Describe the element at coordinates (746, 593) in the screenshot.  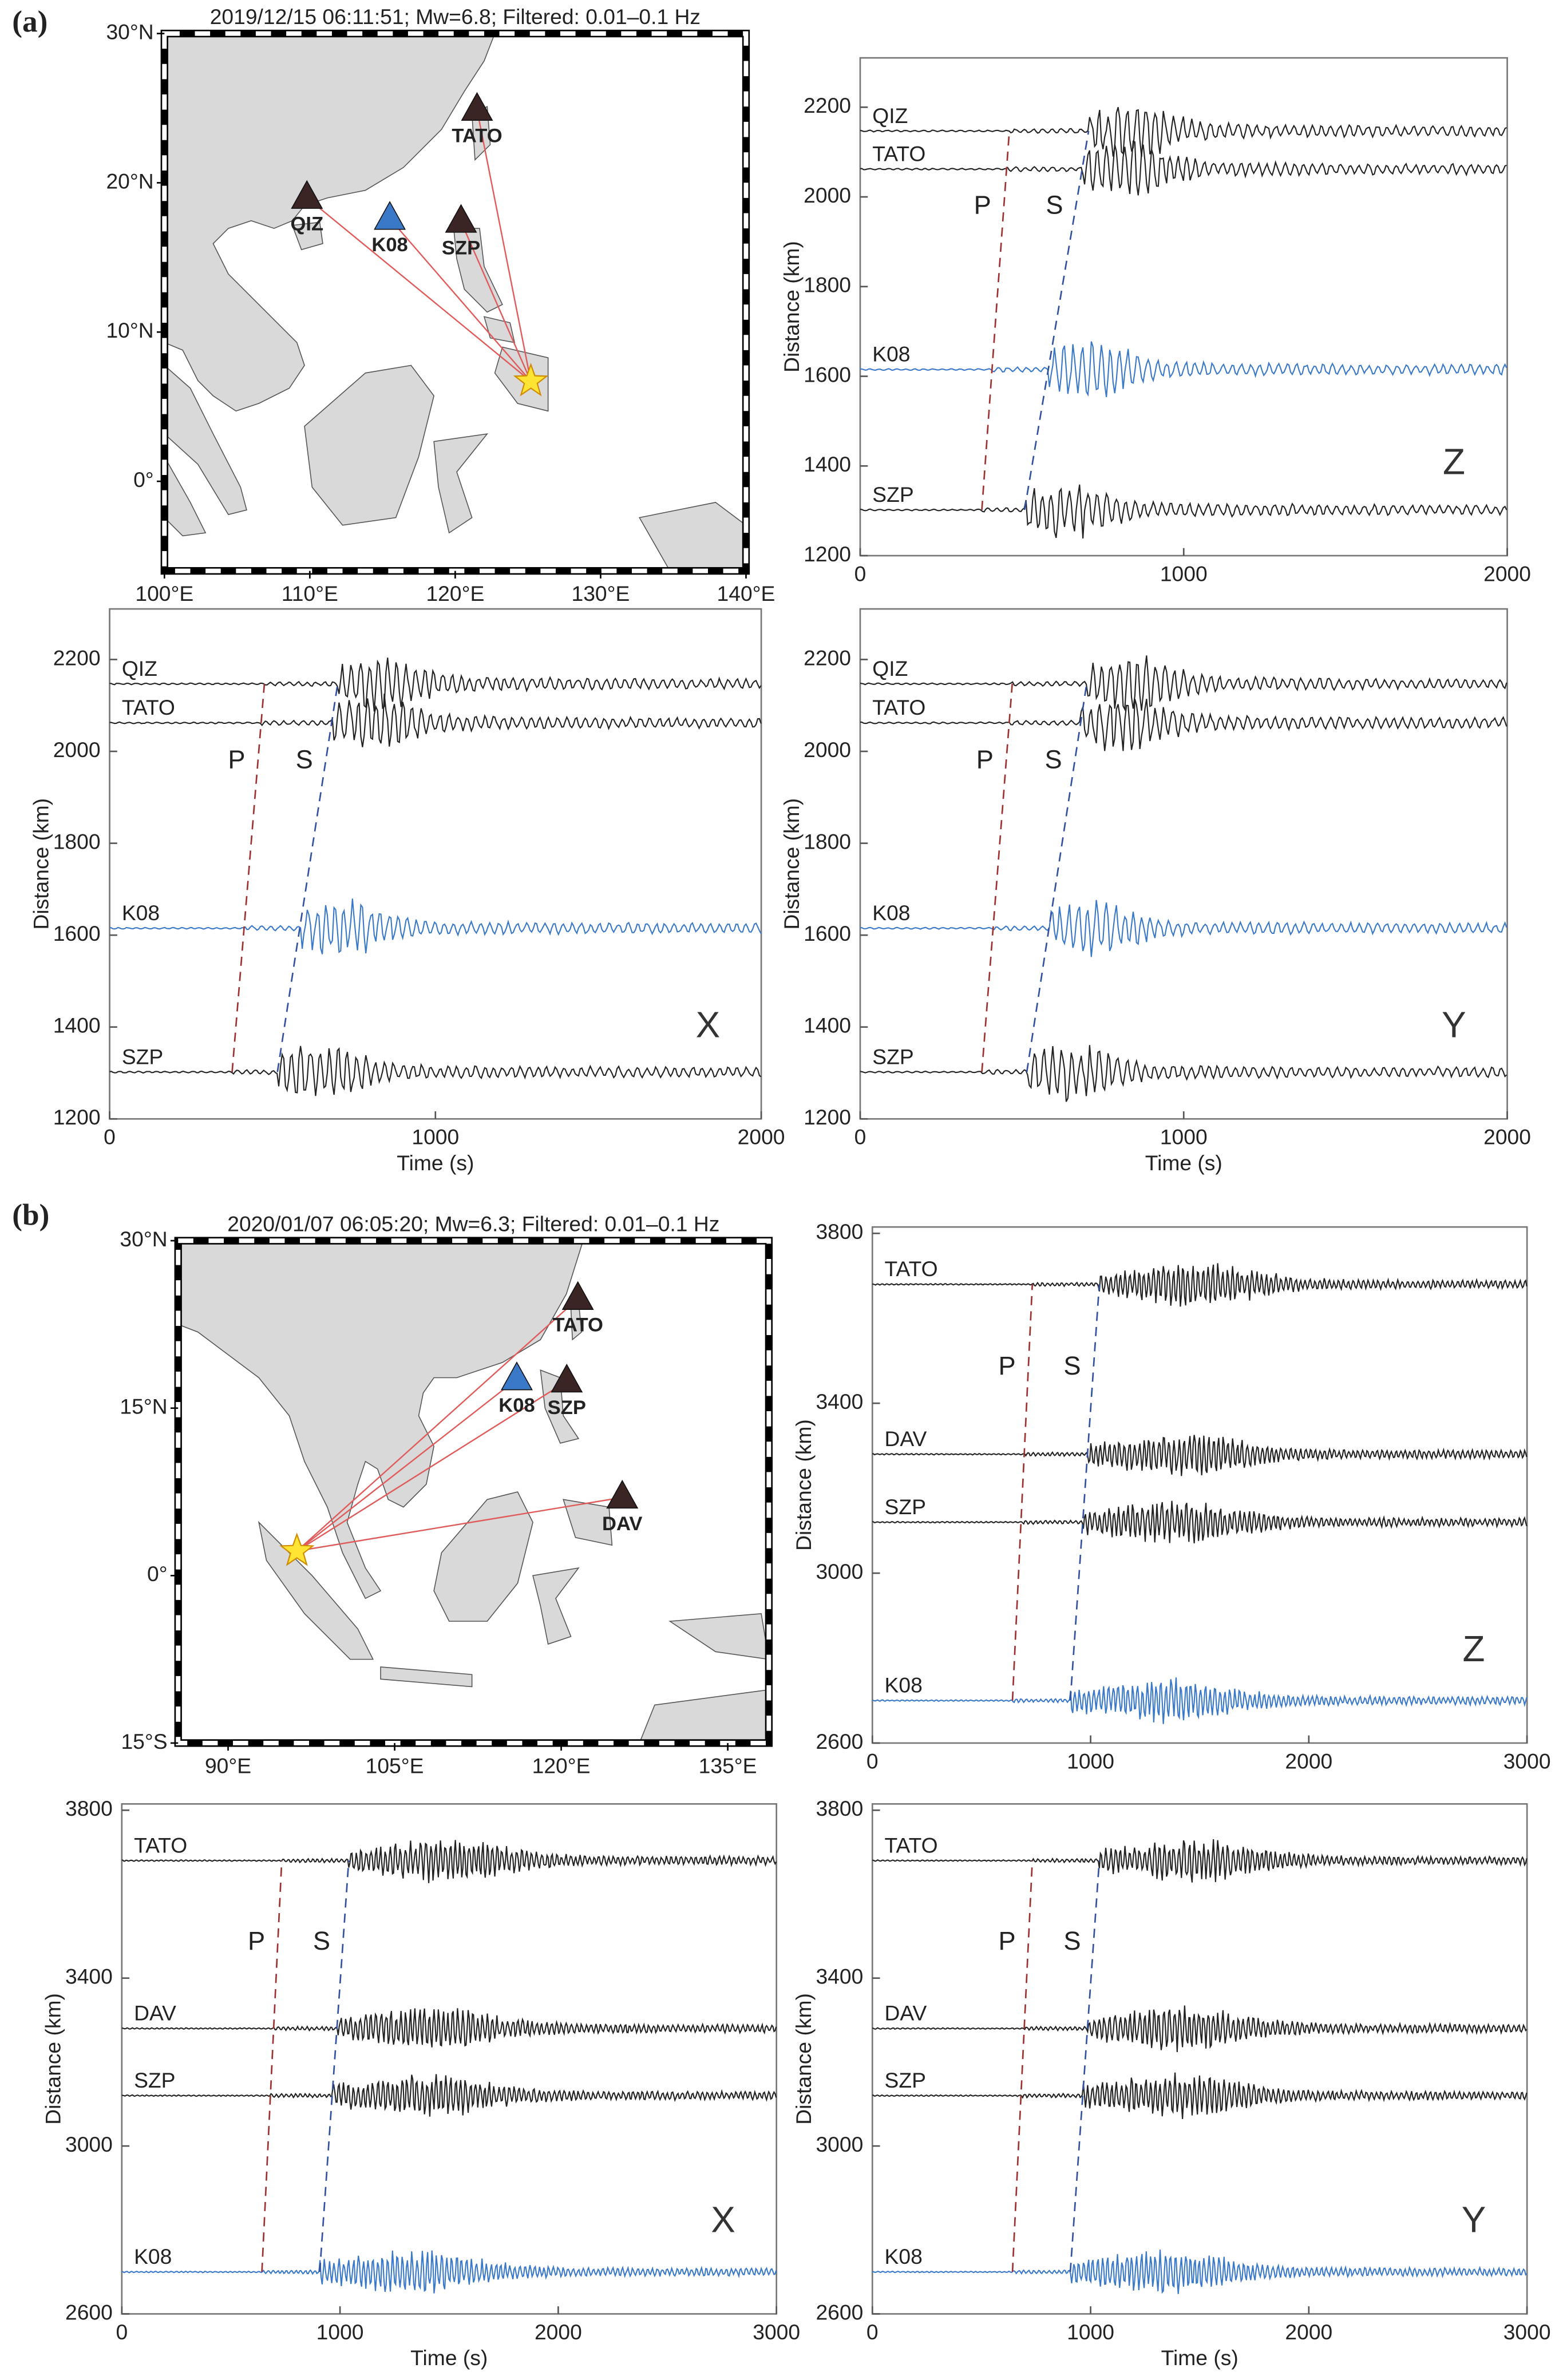
I see `x-tick-label: 140°E` at that location.